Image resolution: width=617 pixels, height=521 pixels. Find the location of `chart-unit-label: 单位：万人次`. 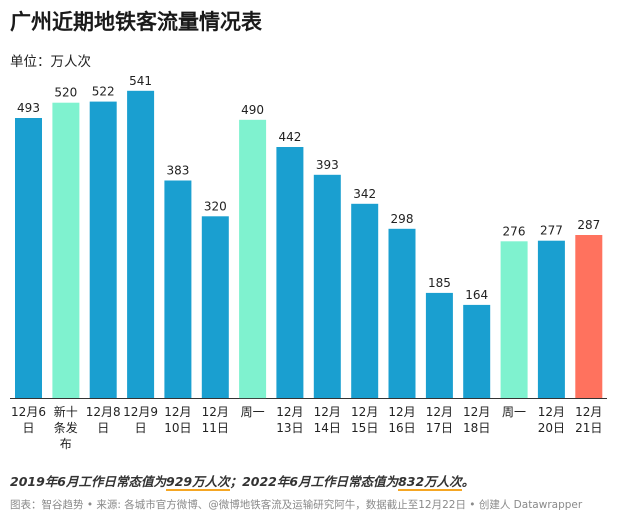

chart-unit-label: 单位：万人次 is located at coordinates (50, 62).